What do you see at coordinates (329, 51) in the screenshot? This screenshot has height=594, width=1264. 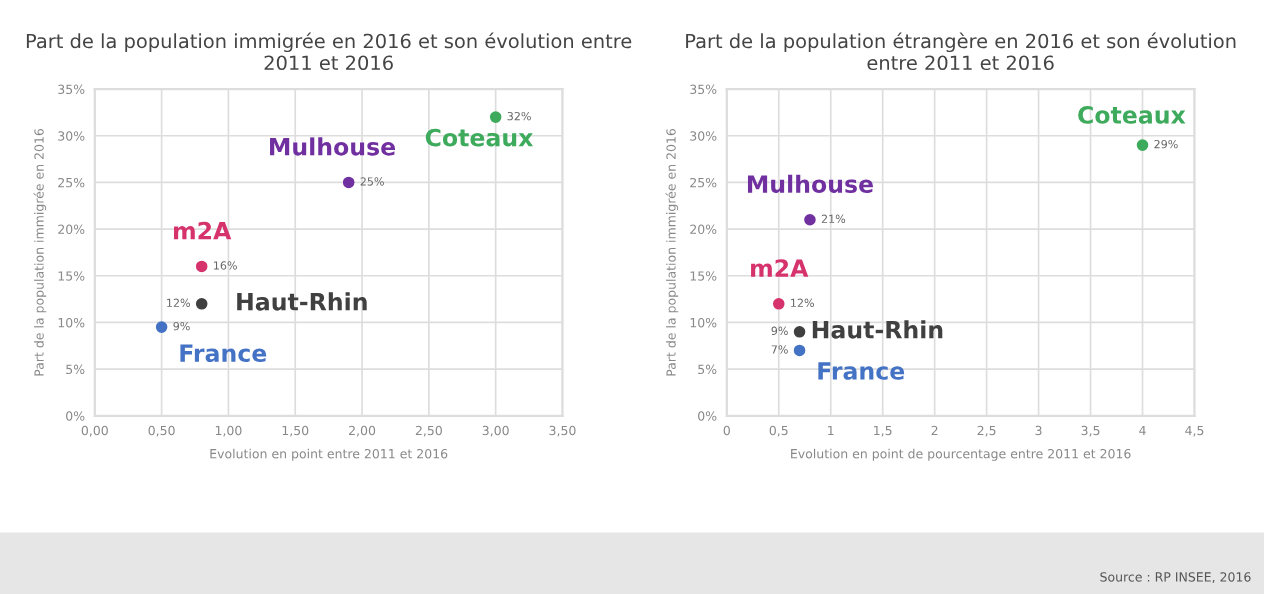 I see `chart-title: Part de la population immigrée en 2016 et son évolution entre 2011 et 2016` at bounding box center [329, 51].